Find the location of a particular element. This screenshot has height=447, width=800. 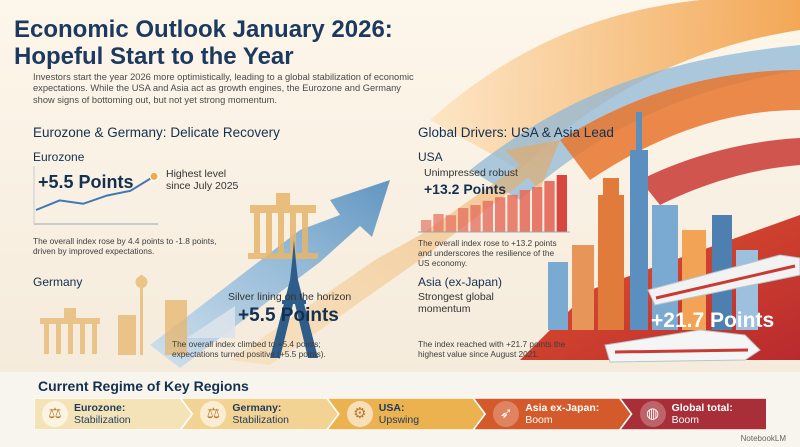

asia-callout: Strongest global momentum is located at coordinates (456, 303).